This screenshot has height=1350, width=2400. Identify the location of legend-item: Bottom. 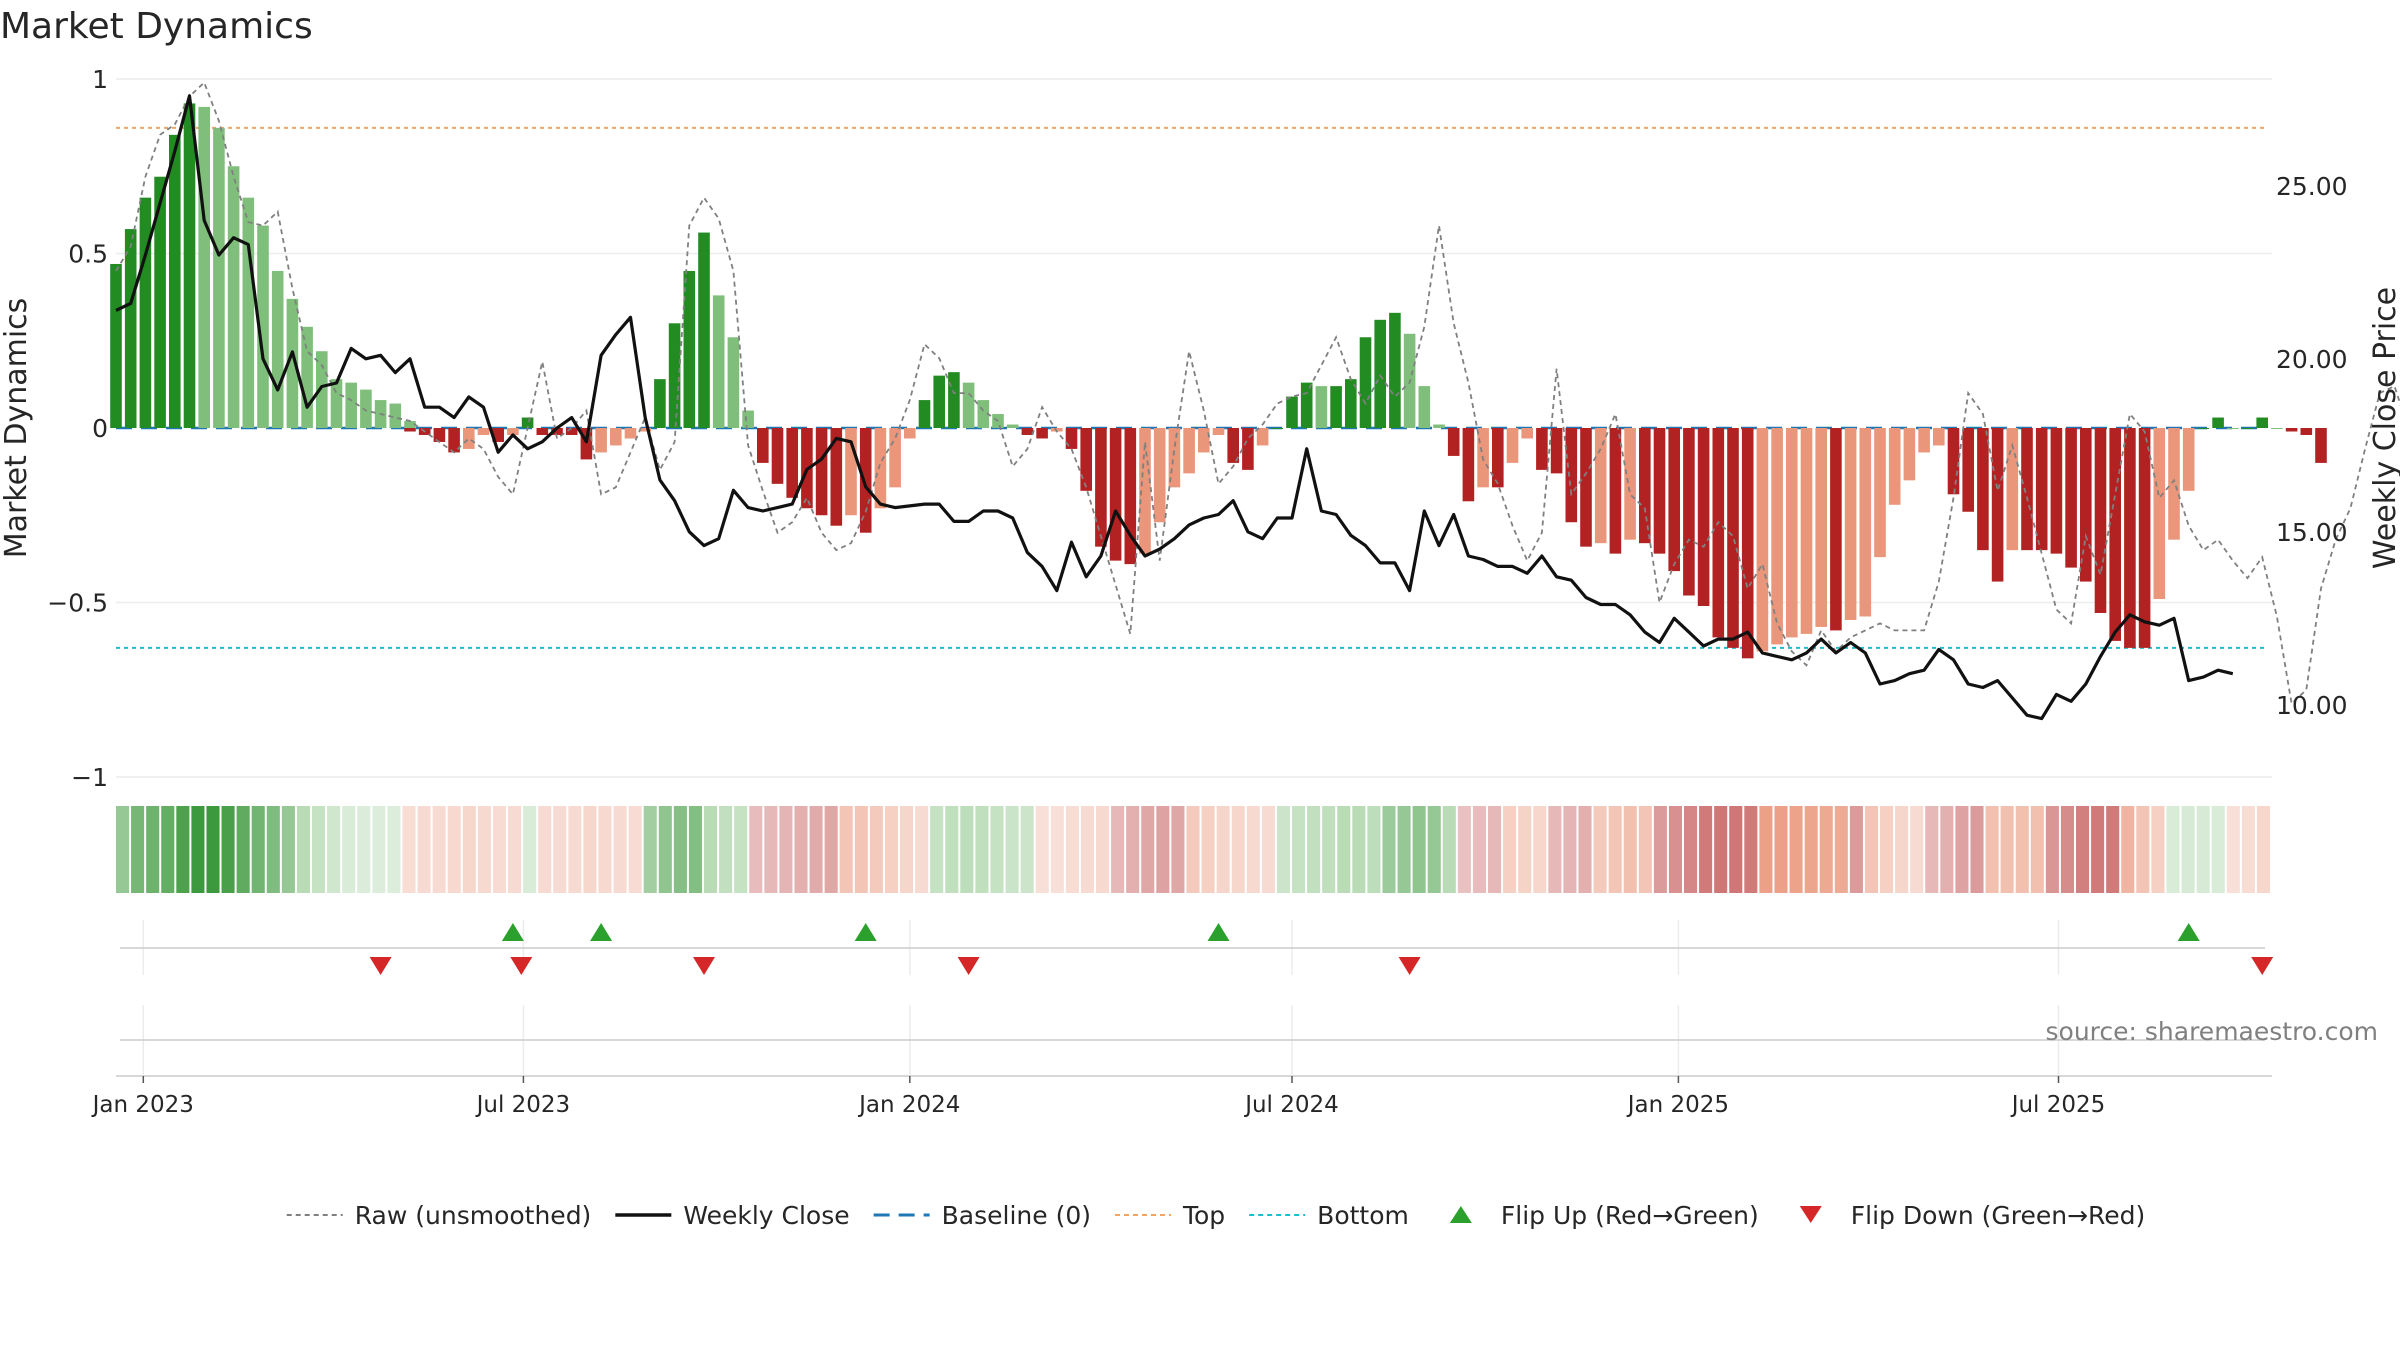
(1329, 1215).